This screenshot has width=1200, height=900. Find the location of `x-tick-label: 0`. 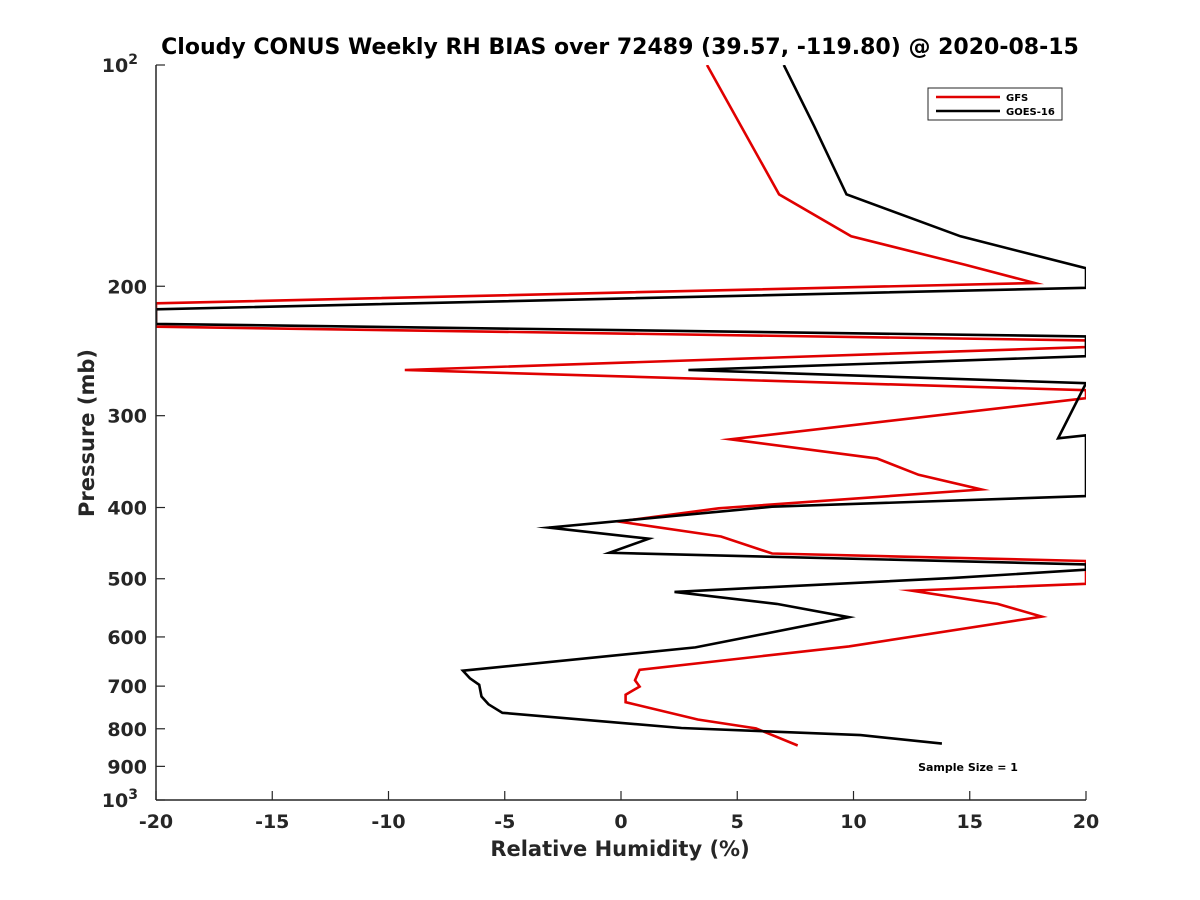

x-tick-label: 0 is located at coordinates (620, 822).